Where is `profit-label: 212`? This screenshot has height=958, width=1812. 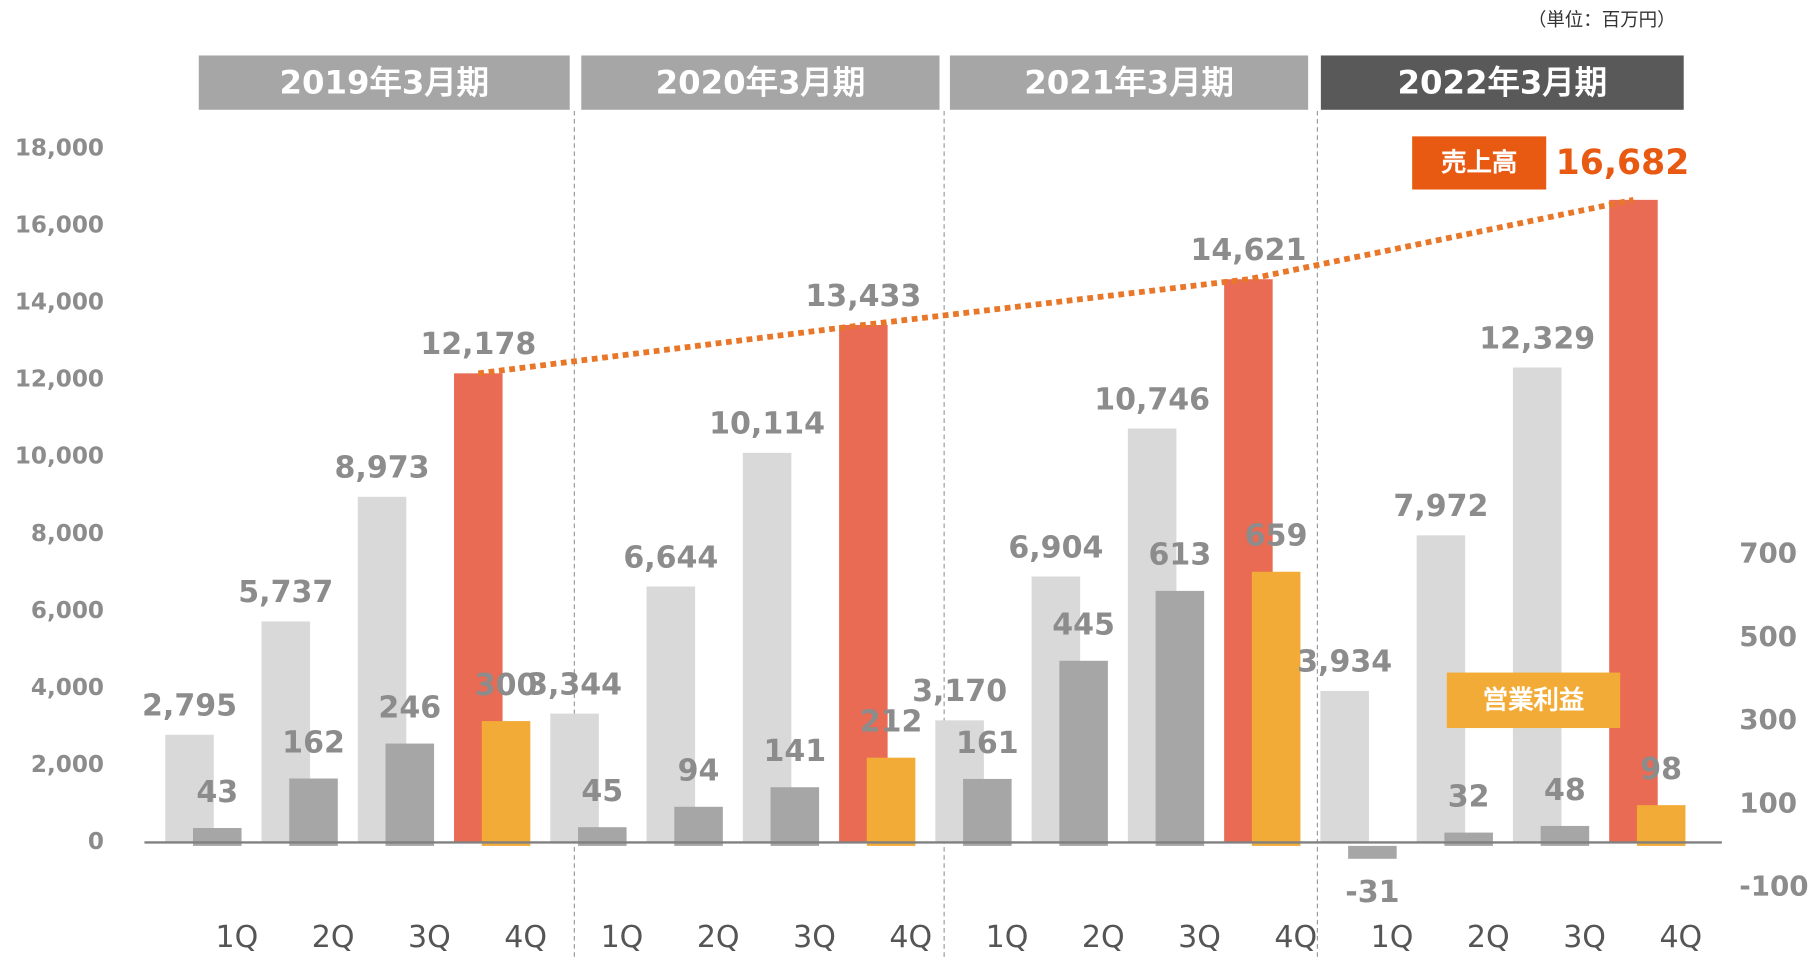
profit-label: 212 is located at coordinates (891, 722).